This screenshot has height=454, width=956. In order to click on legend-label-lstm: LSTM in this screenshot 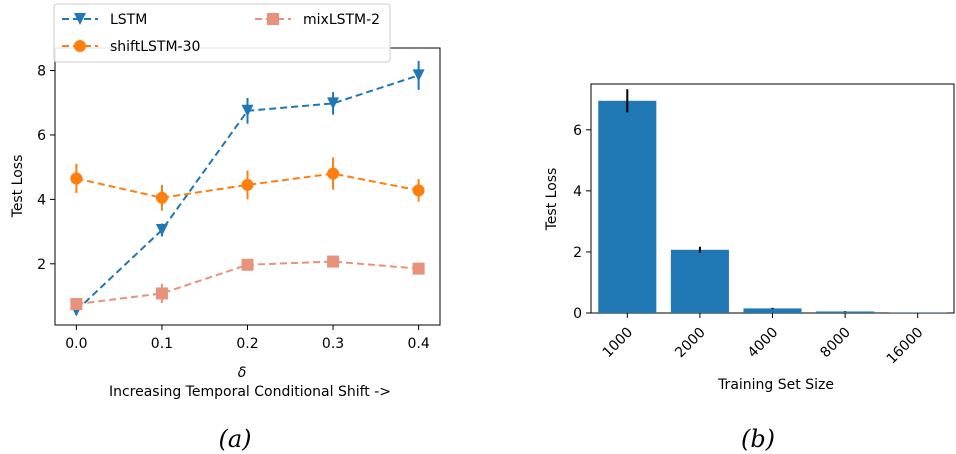, I will do `click(128, 20)`.